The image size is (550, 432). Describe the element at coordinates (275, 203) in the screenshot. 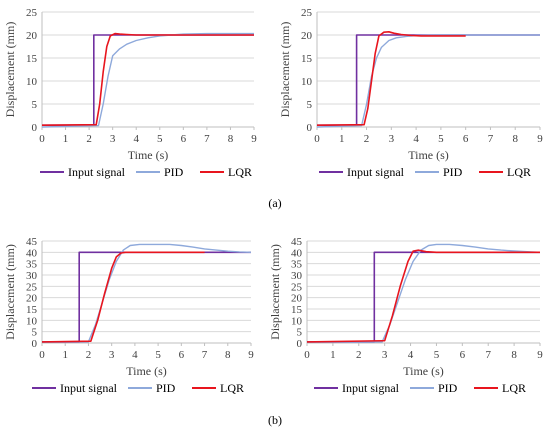

I see `panel-label-a: (a)` at that location.